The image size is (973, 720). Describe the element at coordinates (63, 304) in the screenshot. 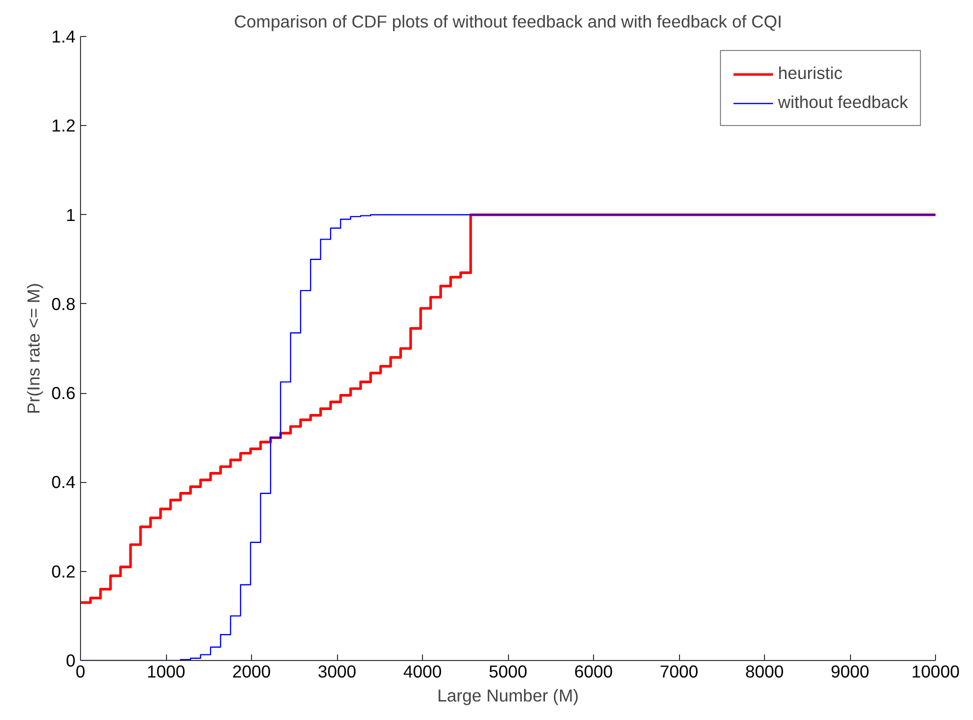

I see `y-tick-label: 0.8` at that location.